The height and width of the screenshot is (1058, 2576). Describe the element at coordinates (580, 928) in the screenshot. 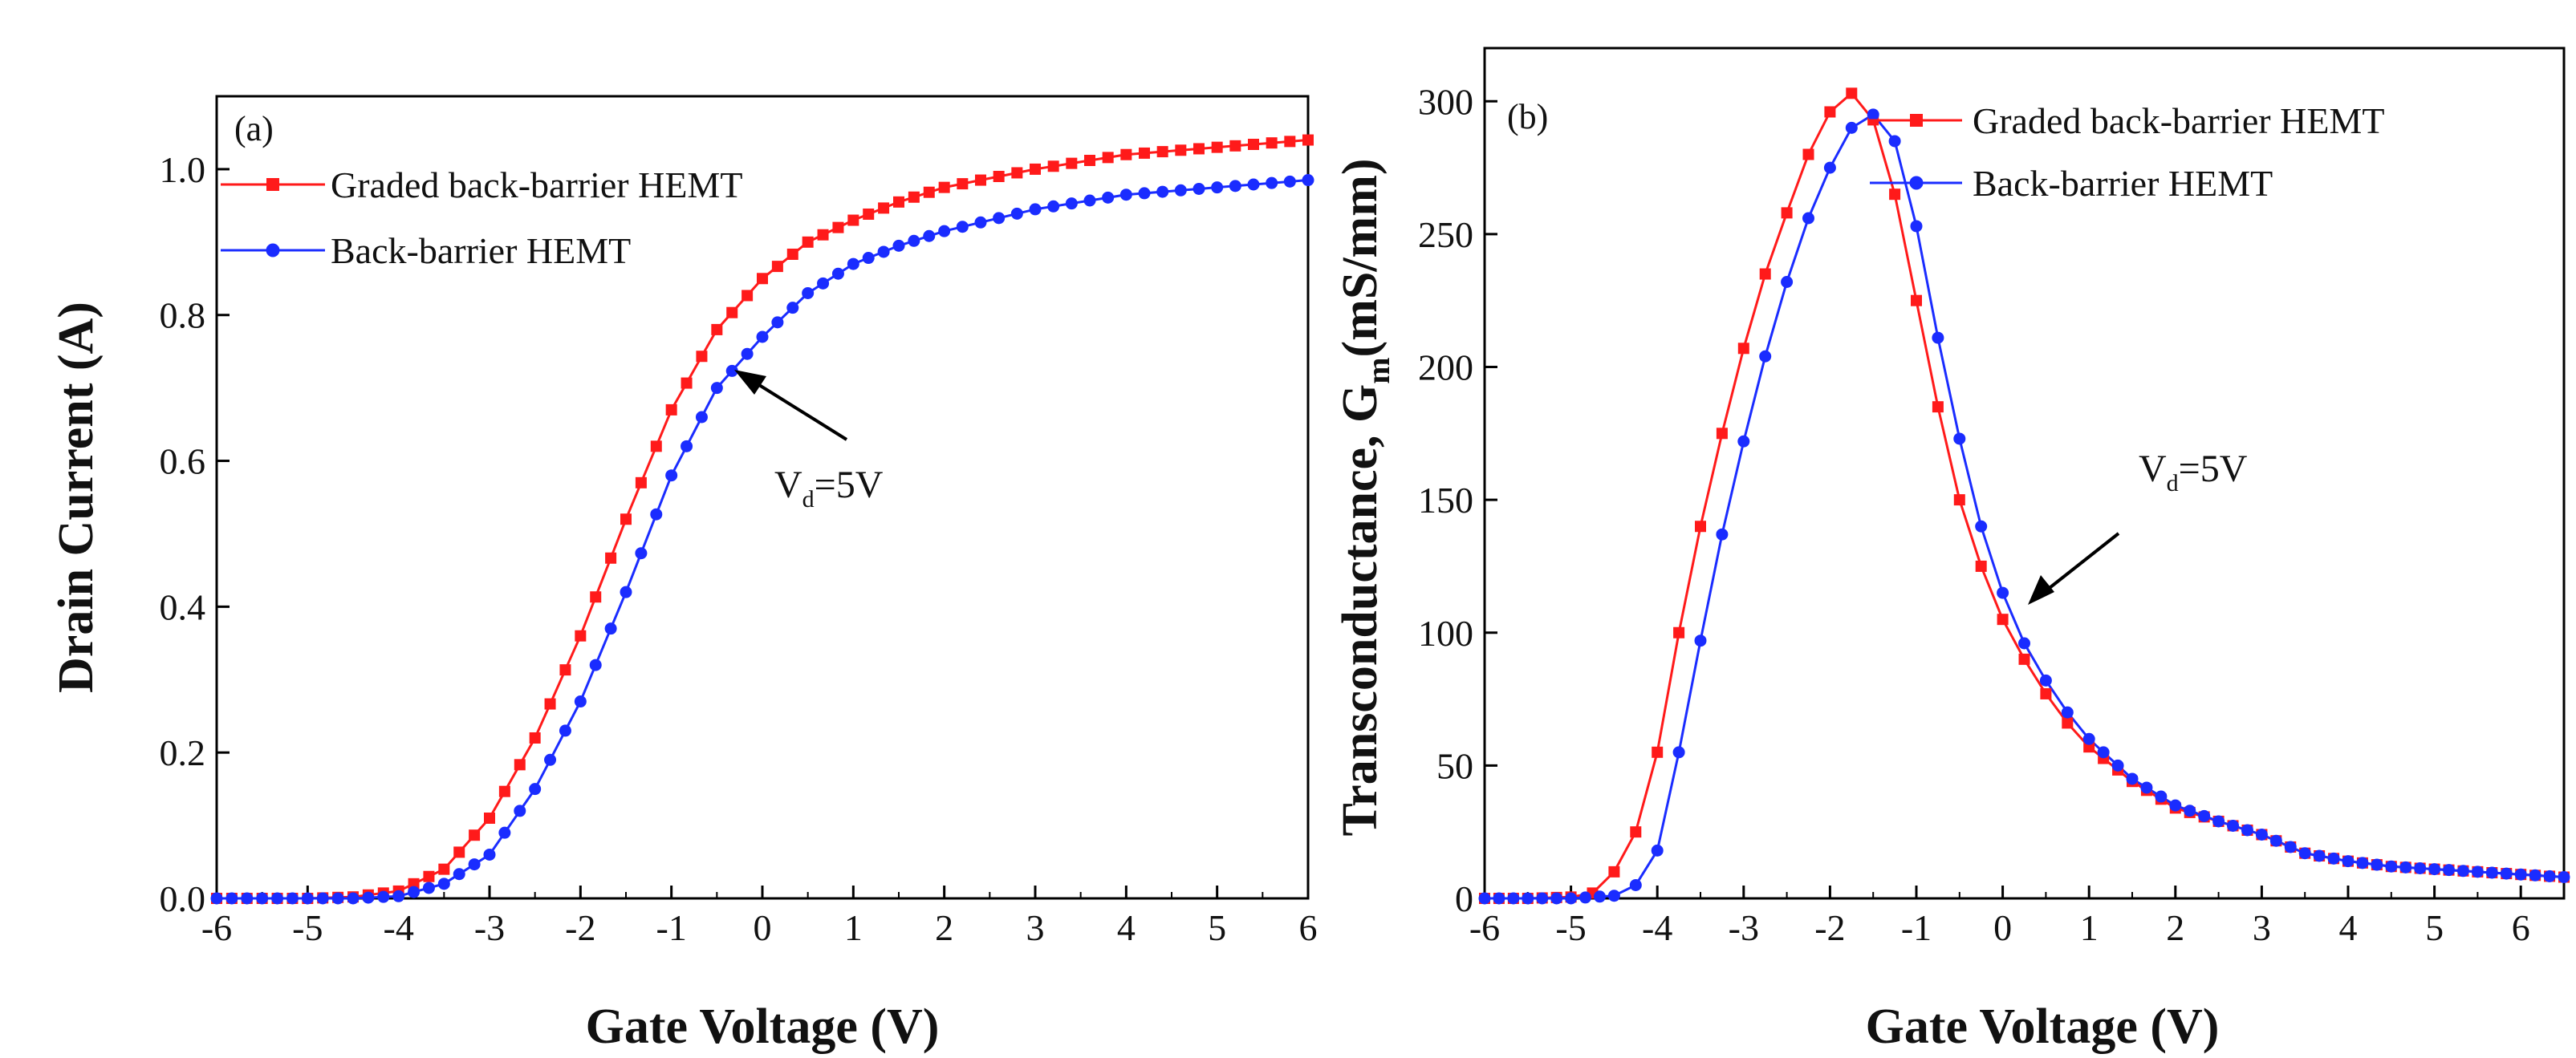

I see `x-tick-label: -2` at that location.